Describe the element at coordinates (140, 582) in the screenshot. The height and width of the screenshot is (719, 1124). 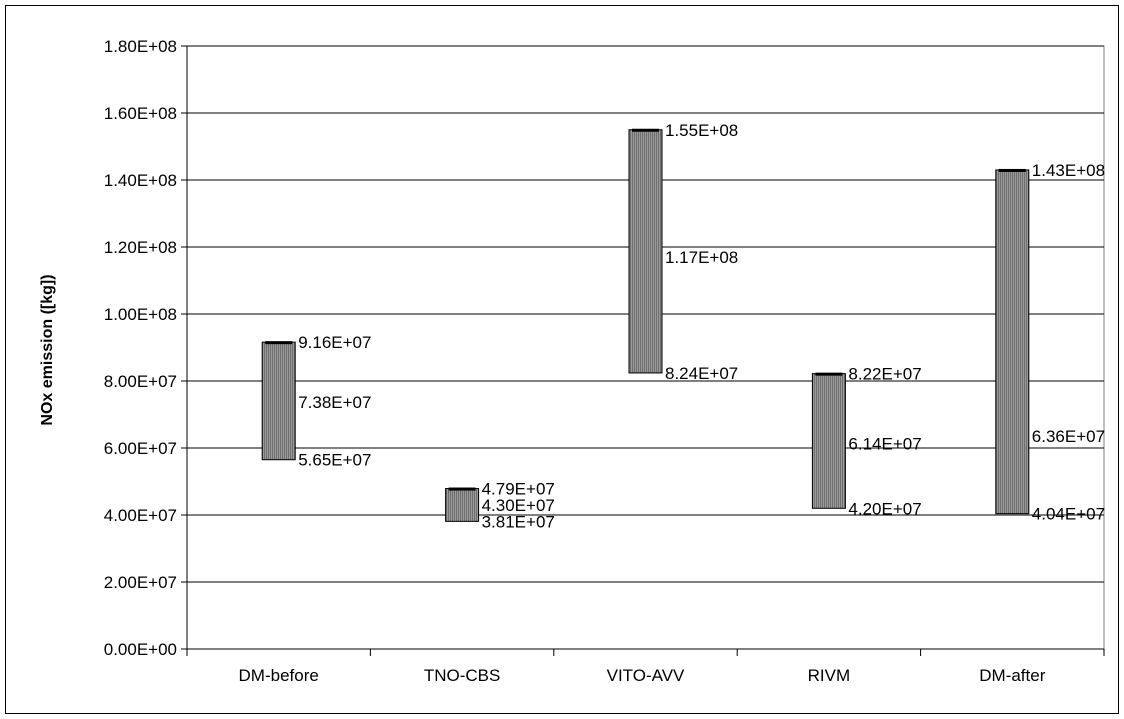
I see `y-tick-label: 2.00E+07` at that location.